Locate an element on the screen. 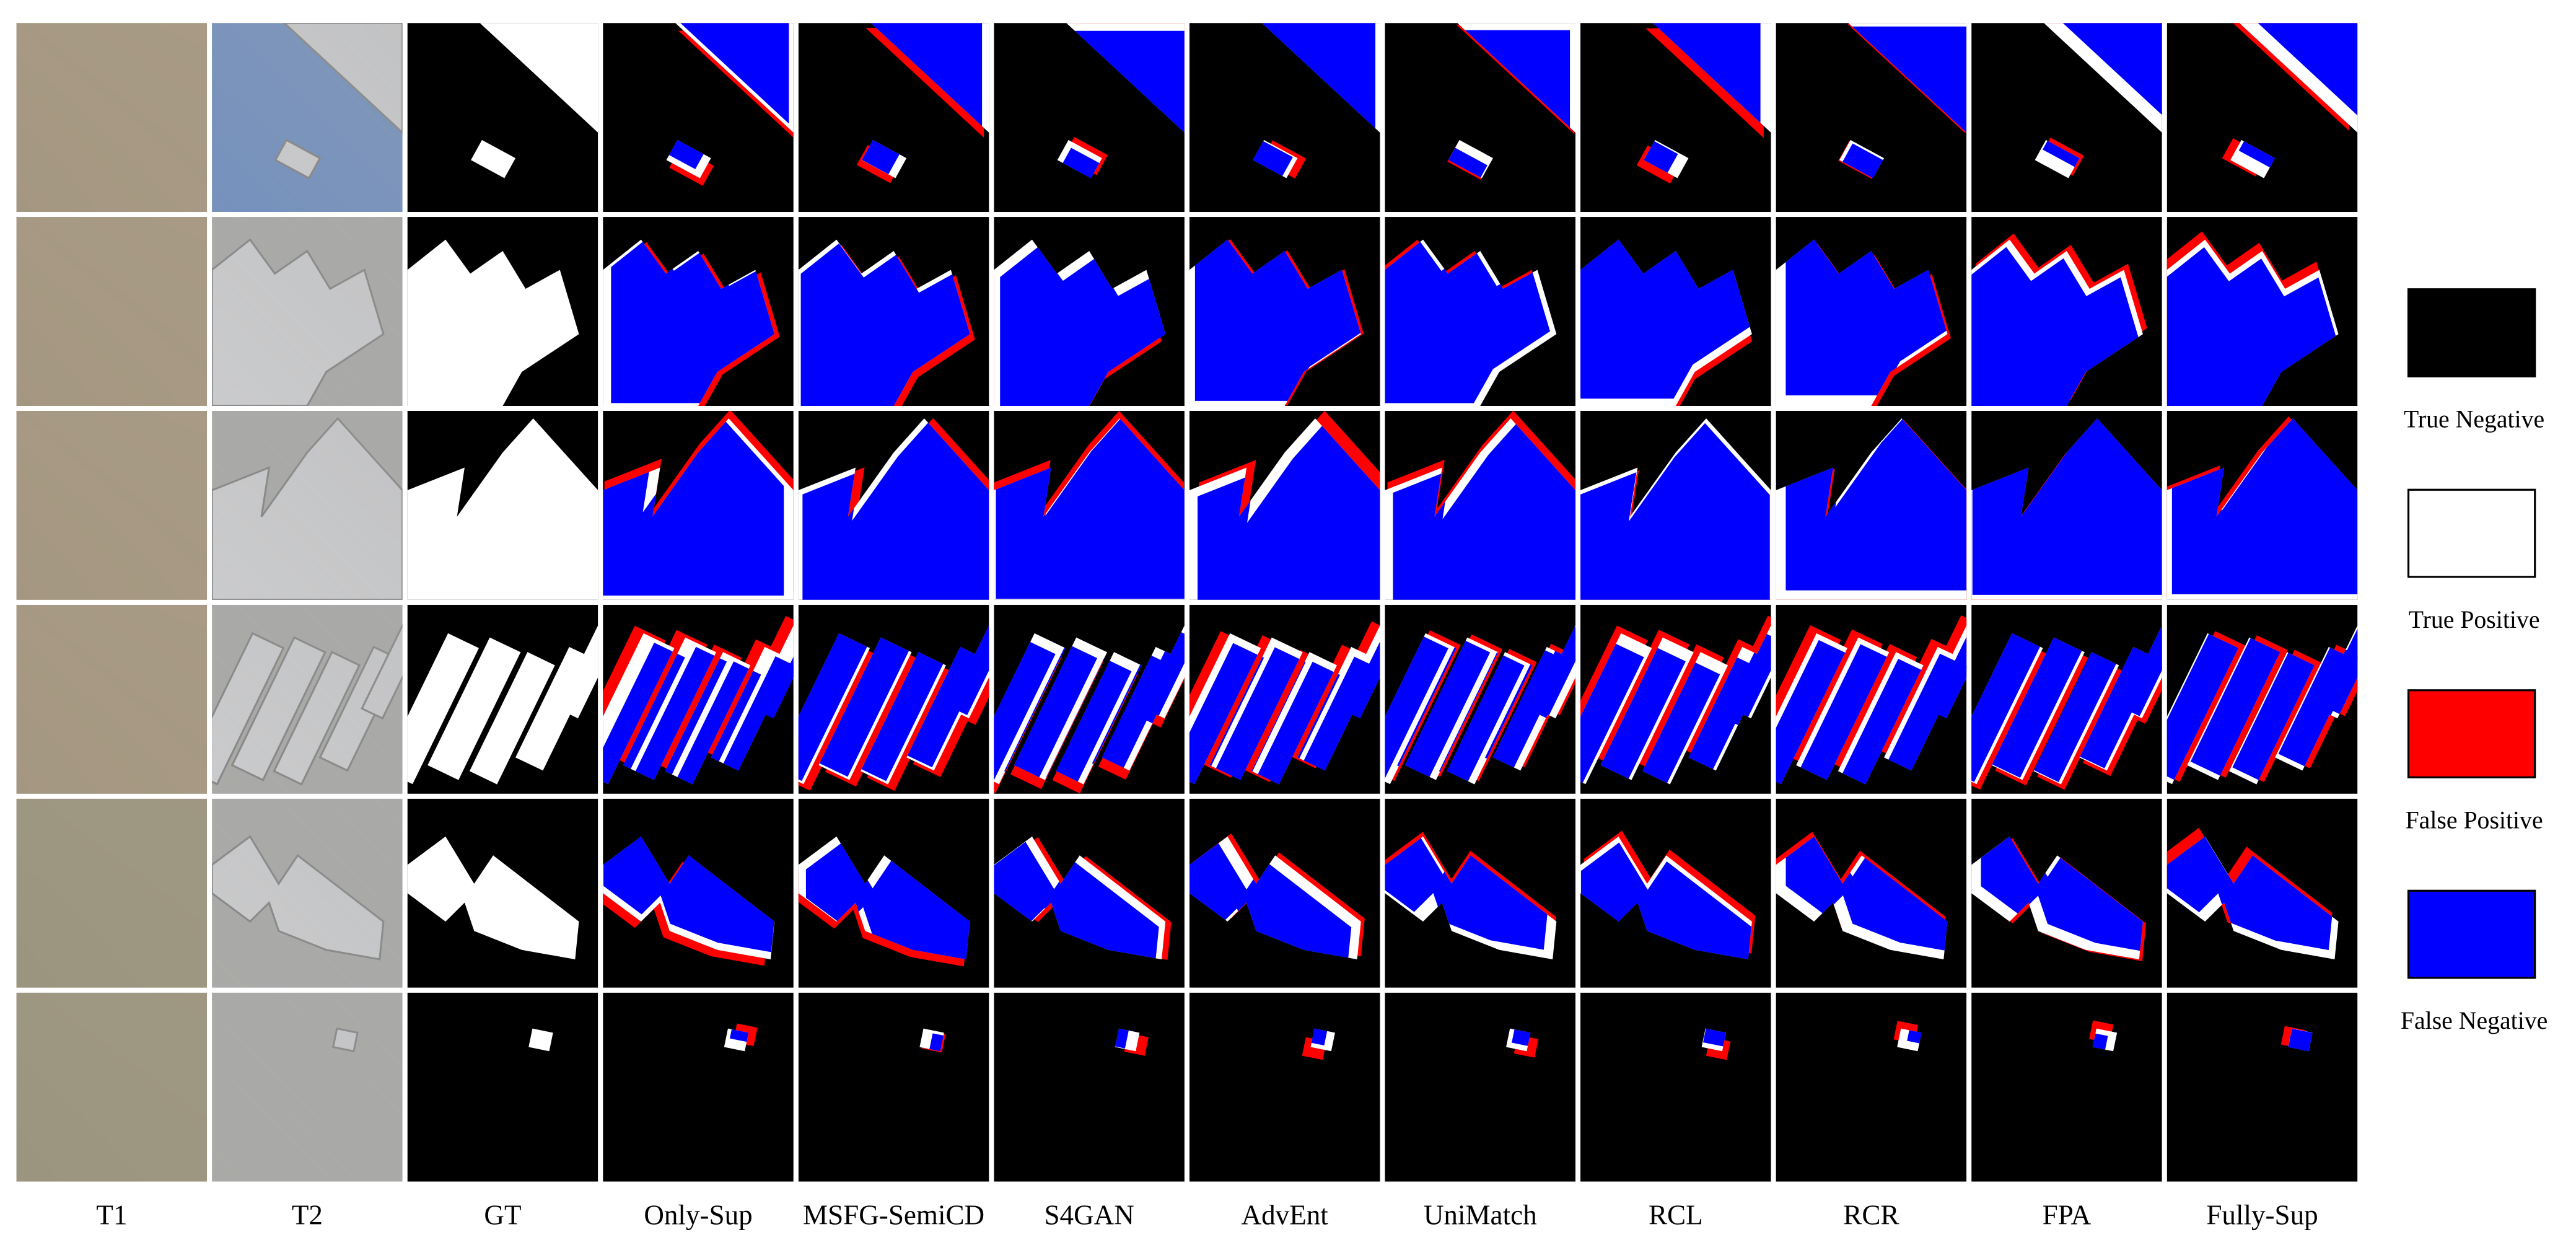 This screenshot has width=2576, height=1250. column-label: RCR is located at coordinates (1871, 1215).